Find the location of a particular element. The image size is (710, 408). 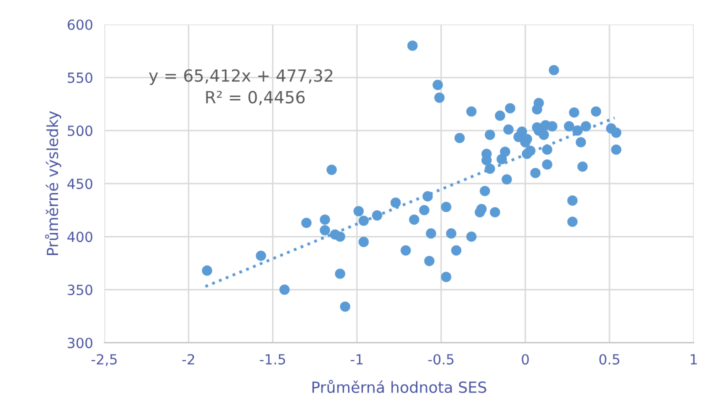

x-tick-label: -1.5 is located at coordinates (273, 359).